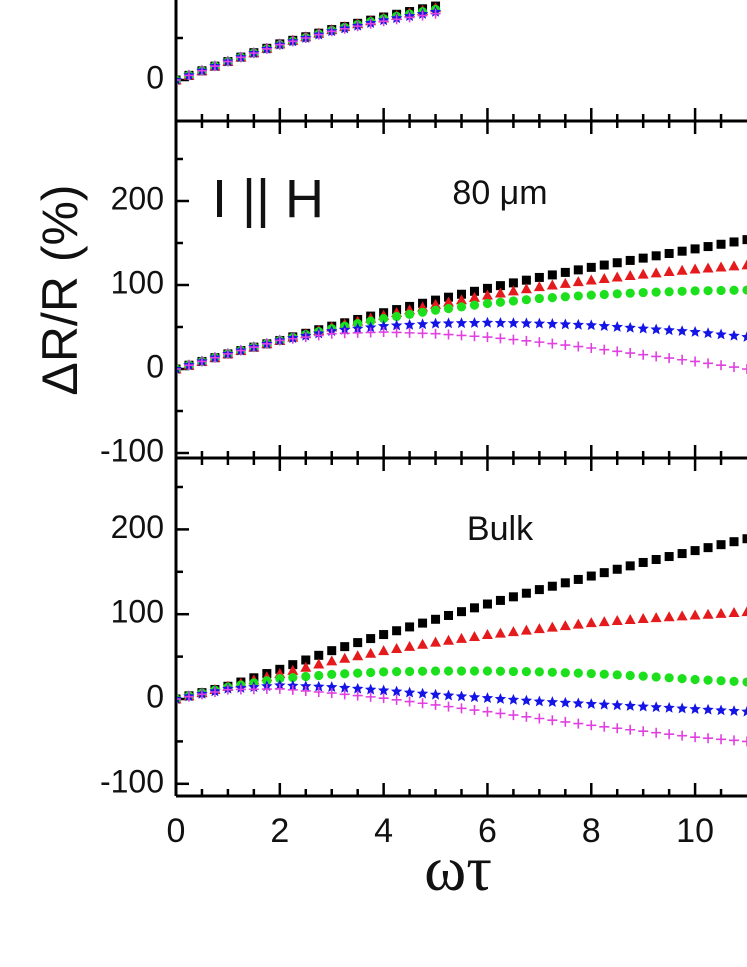  What do you see at coordinates (155, 366) in the screenshot?
I see `y-tick-label: 0` at bounding box center [155, 366].